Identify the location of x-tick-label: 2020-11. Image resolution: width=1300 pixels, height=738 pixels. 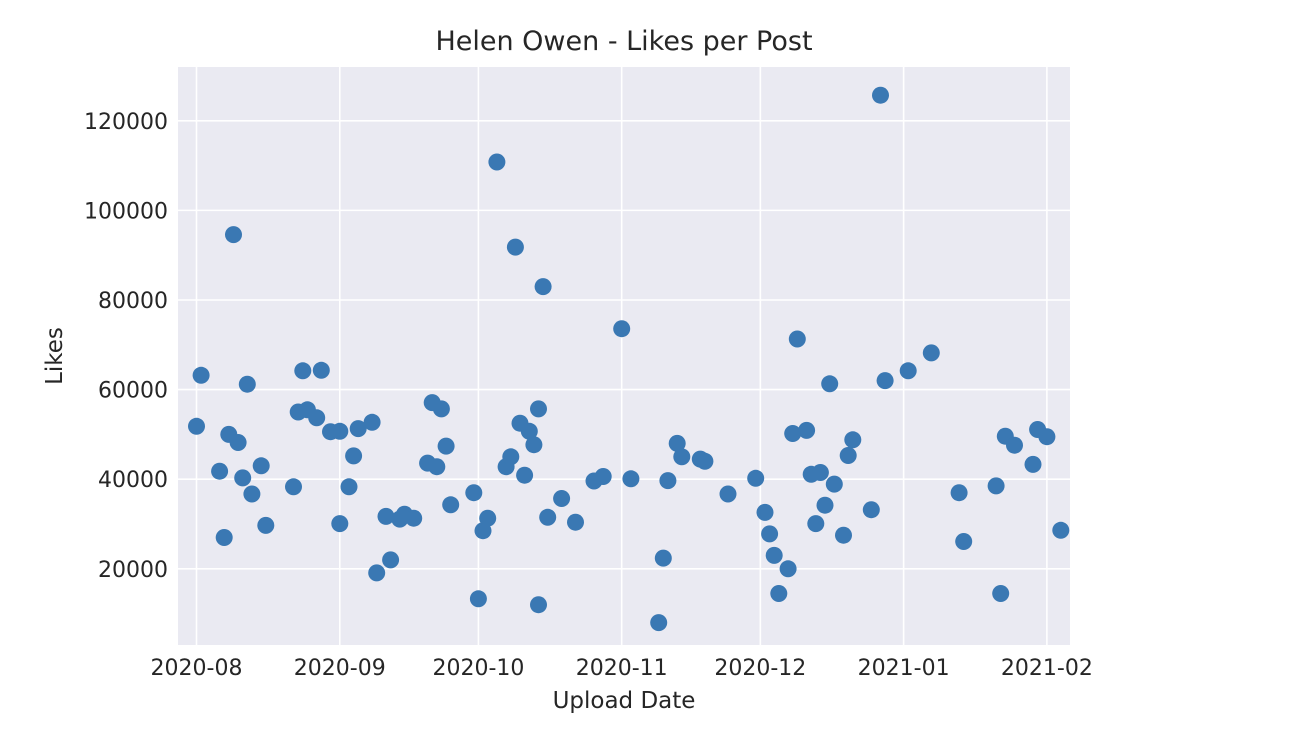
(622, 668).